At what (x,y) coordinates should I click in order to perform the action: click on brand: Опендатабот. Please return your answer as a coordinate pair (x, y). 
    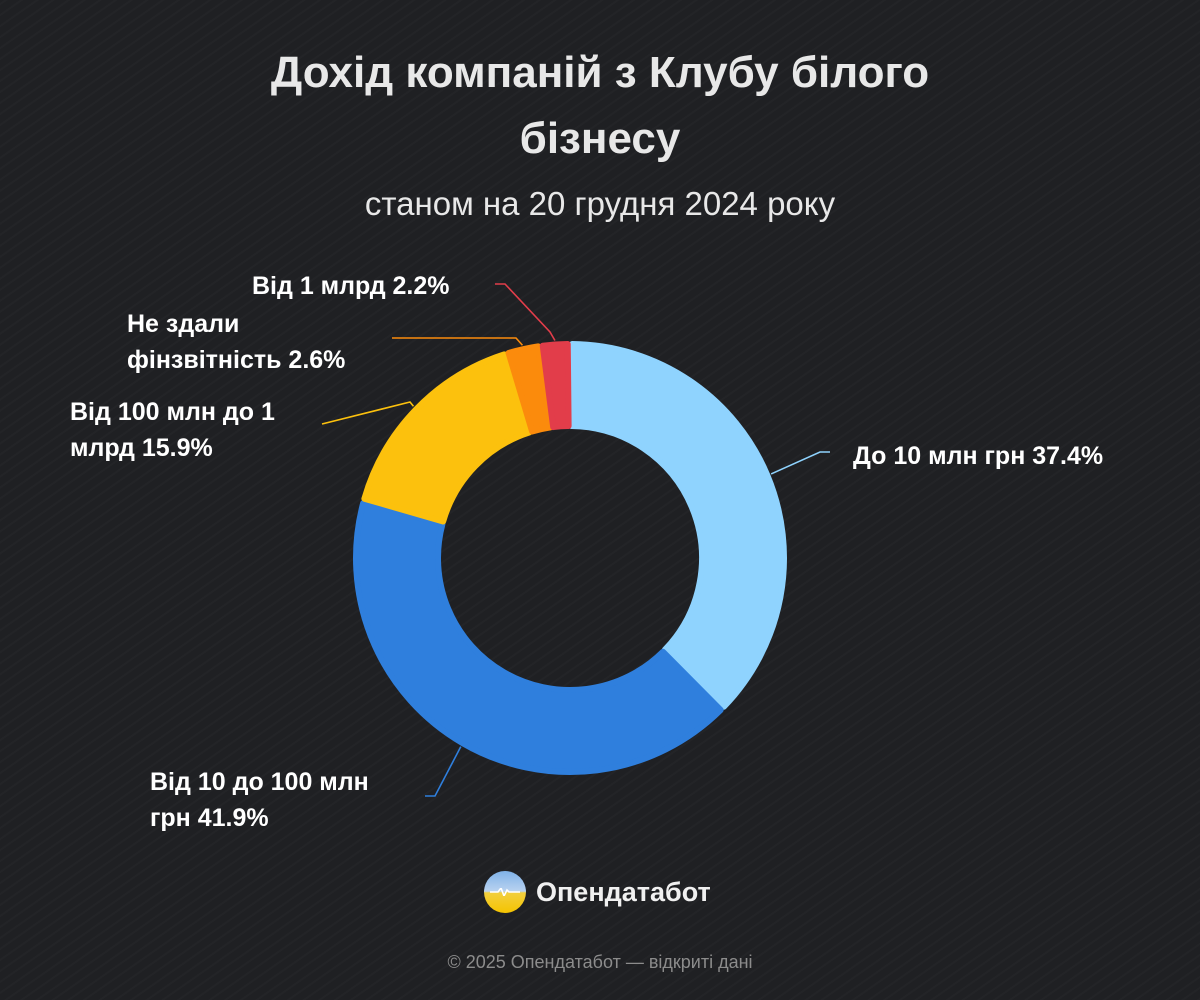
    Looking at the image, I should click on (597, 892).